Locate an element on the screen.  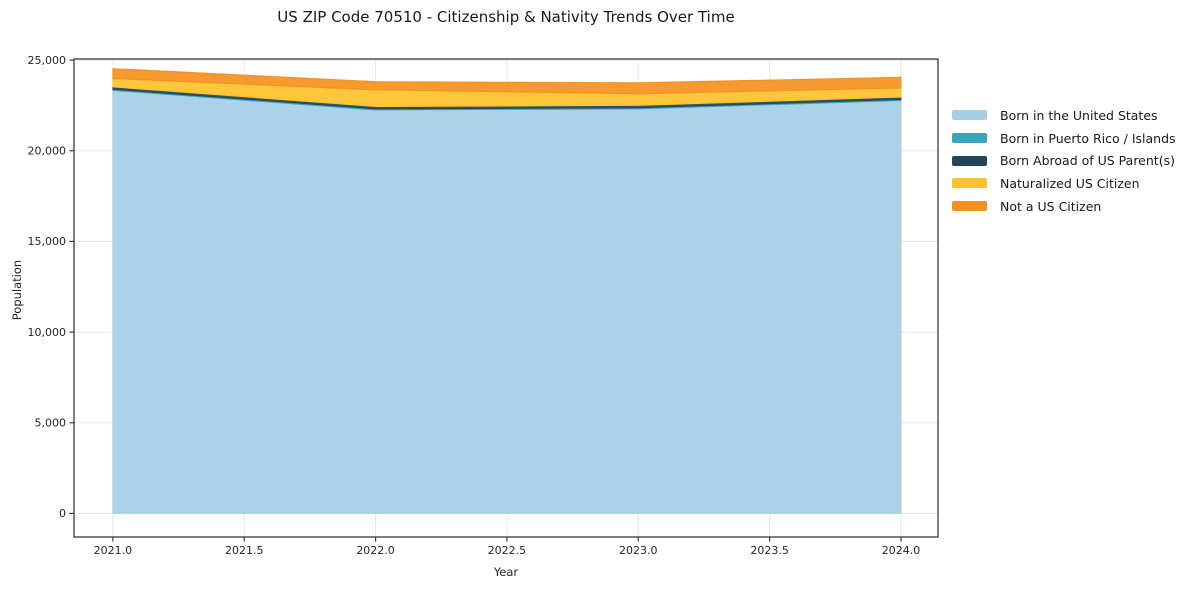
legend-item: Born Abroad of US Parent(s) is located at coordinates (1069, 160).